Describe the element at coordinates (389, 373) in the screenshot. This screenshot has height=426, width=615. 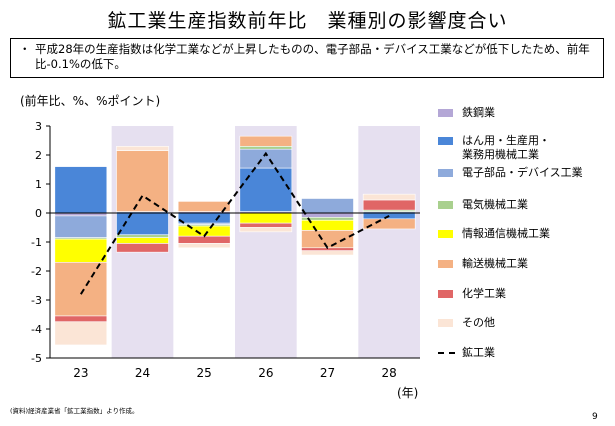
I see `x-tick-label: 28` at that location.